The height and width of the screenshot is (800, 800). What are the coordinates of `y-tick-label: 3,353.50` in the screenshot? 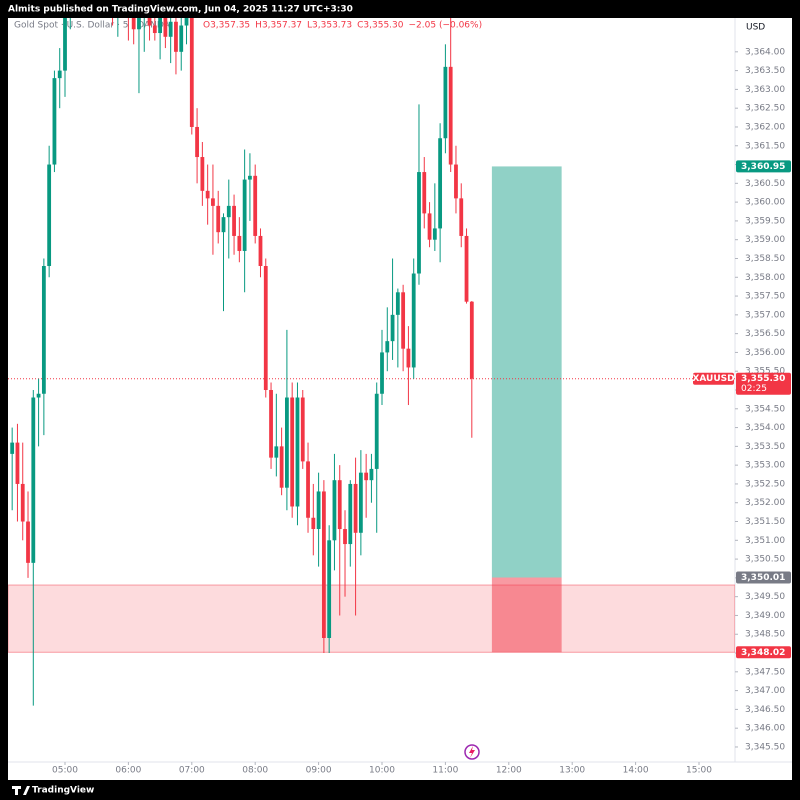 It's located at (765, 447).